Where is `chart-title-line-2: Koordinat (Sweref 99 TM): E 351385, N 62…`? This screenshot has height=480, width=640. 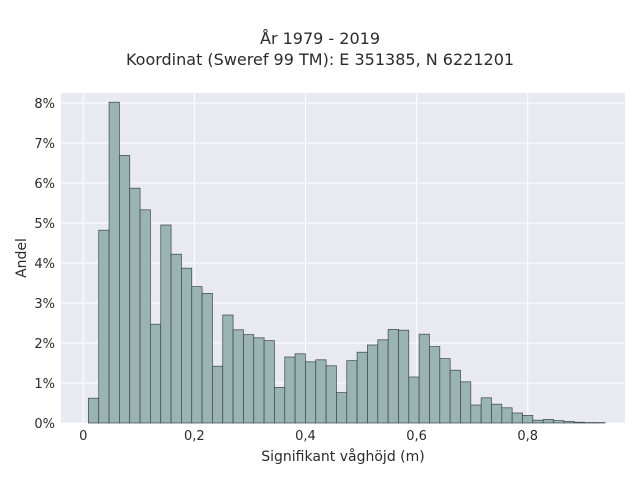
chart-title-line-2: Koordinat (Sweref 99 TM): E 351385, N 62… is located at coordinates (320, 59).